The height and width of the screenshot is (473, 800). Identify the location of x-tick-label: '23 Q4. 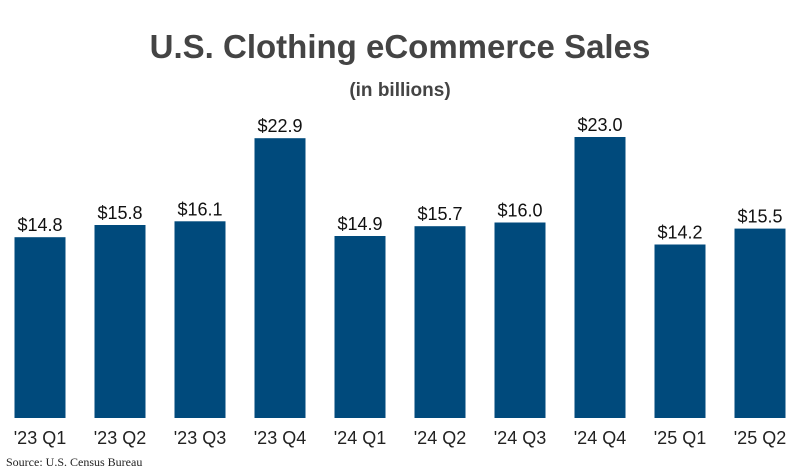
(280, 438).